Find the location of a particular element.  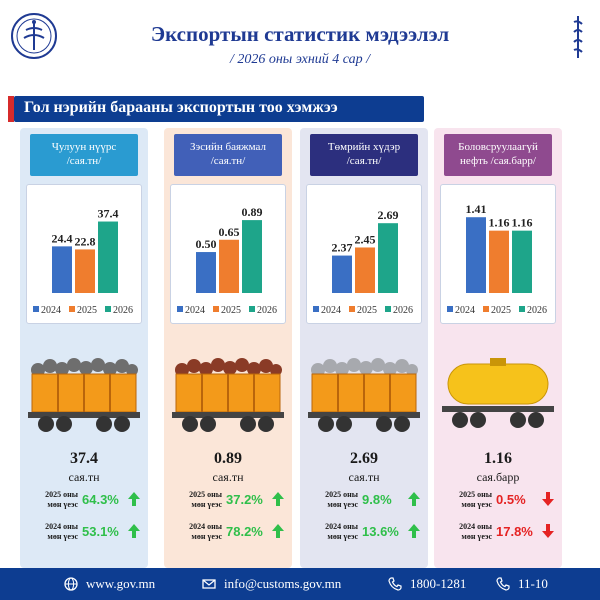

comparison-row: 2025 оны мөн үеэс 37.2% is located at coordinates (229, 502).